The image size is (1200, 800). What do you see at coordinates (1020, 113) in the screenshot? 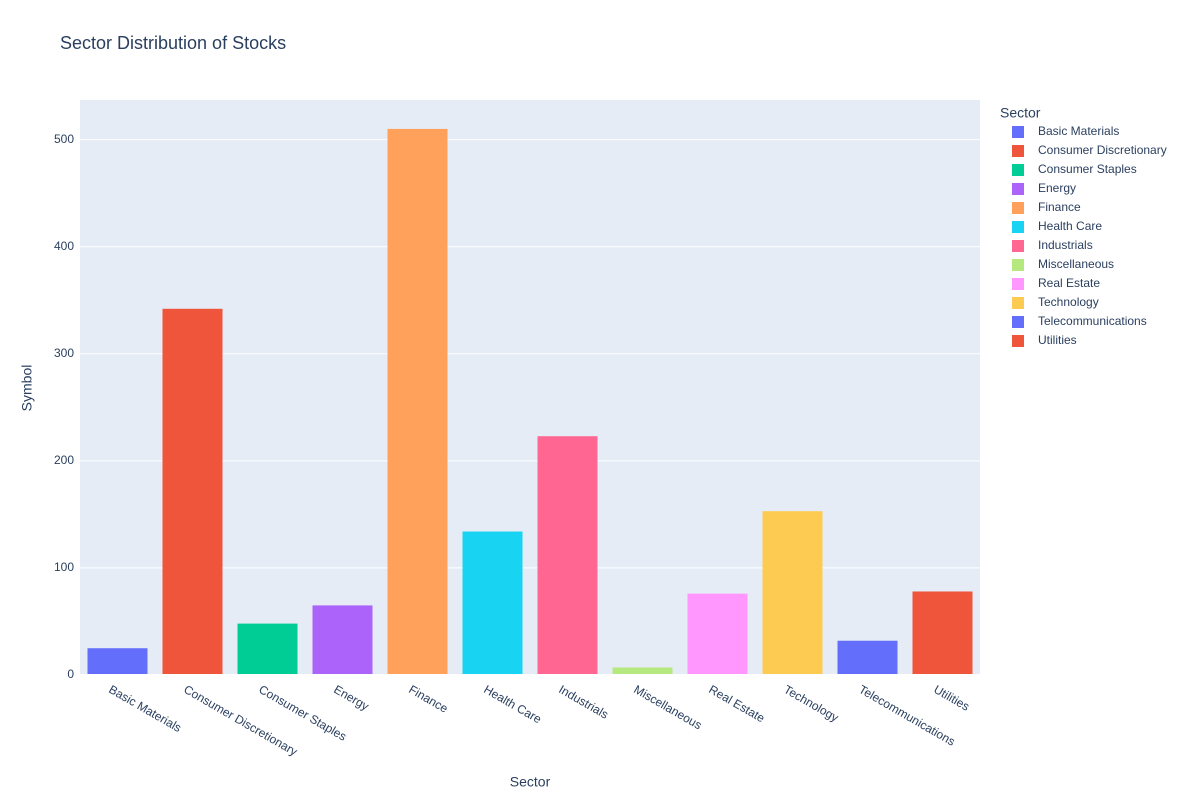
I see `legend-title: Sector` at bounding box center [1020, 113].